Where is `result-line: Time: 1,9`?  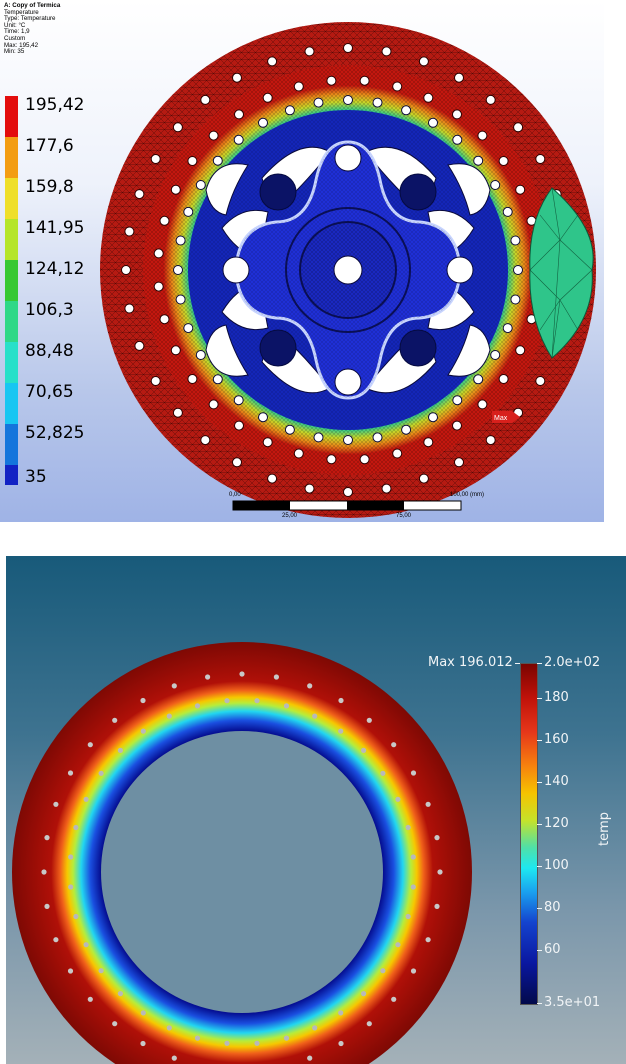
result-line: Time: 1,9 is located at coordinates (17, 32).